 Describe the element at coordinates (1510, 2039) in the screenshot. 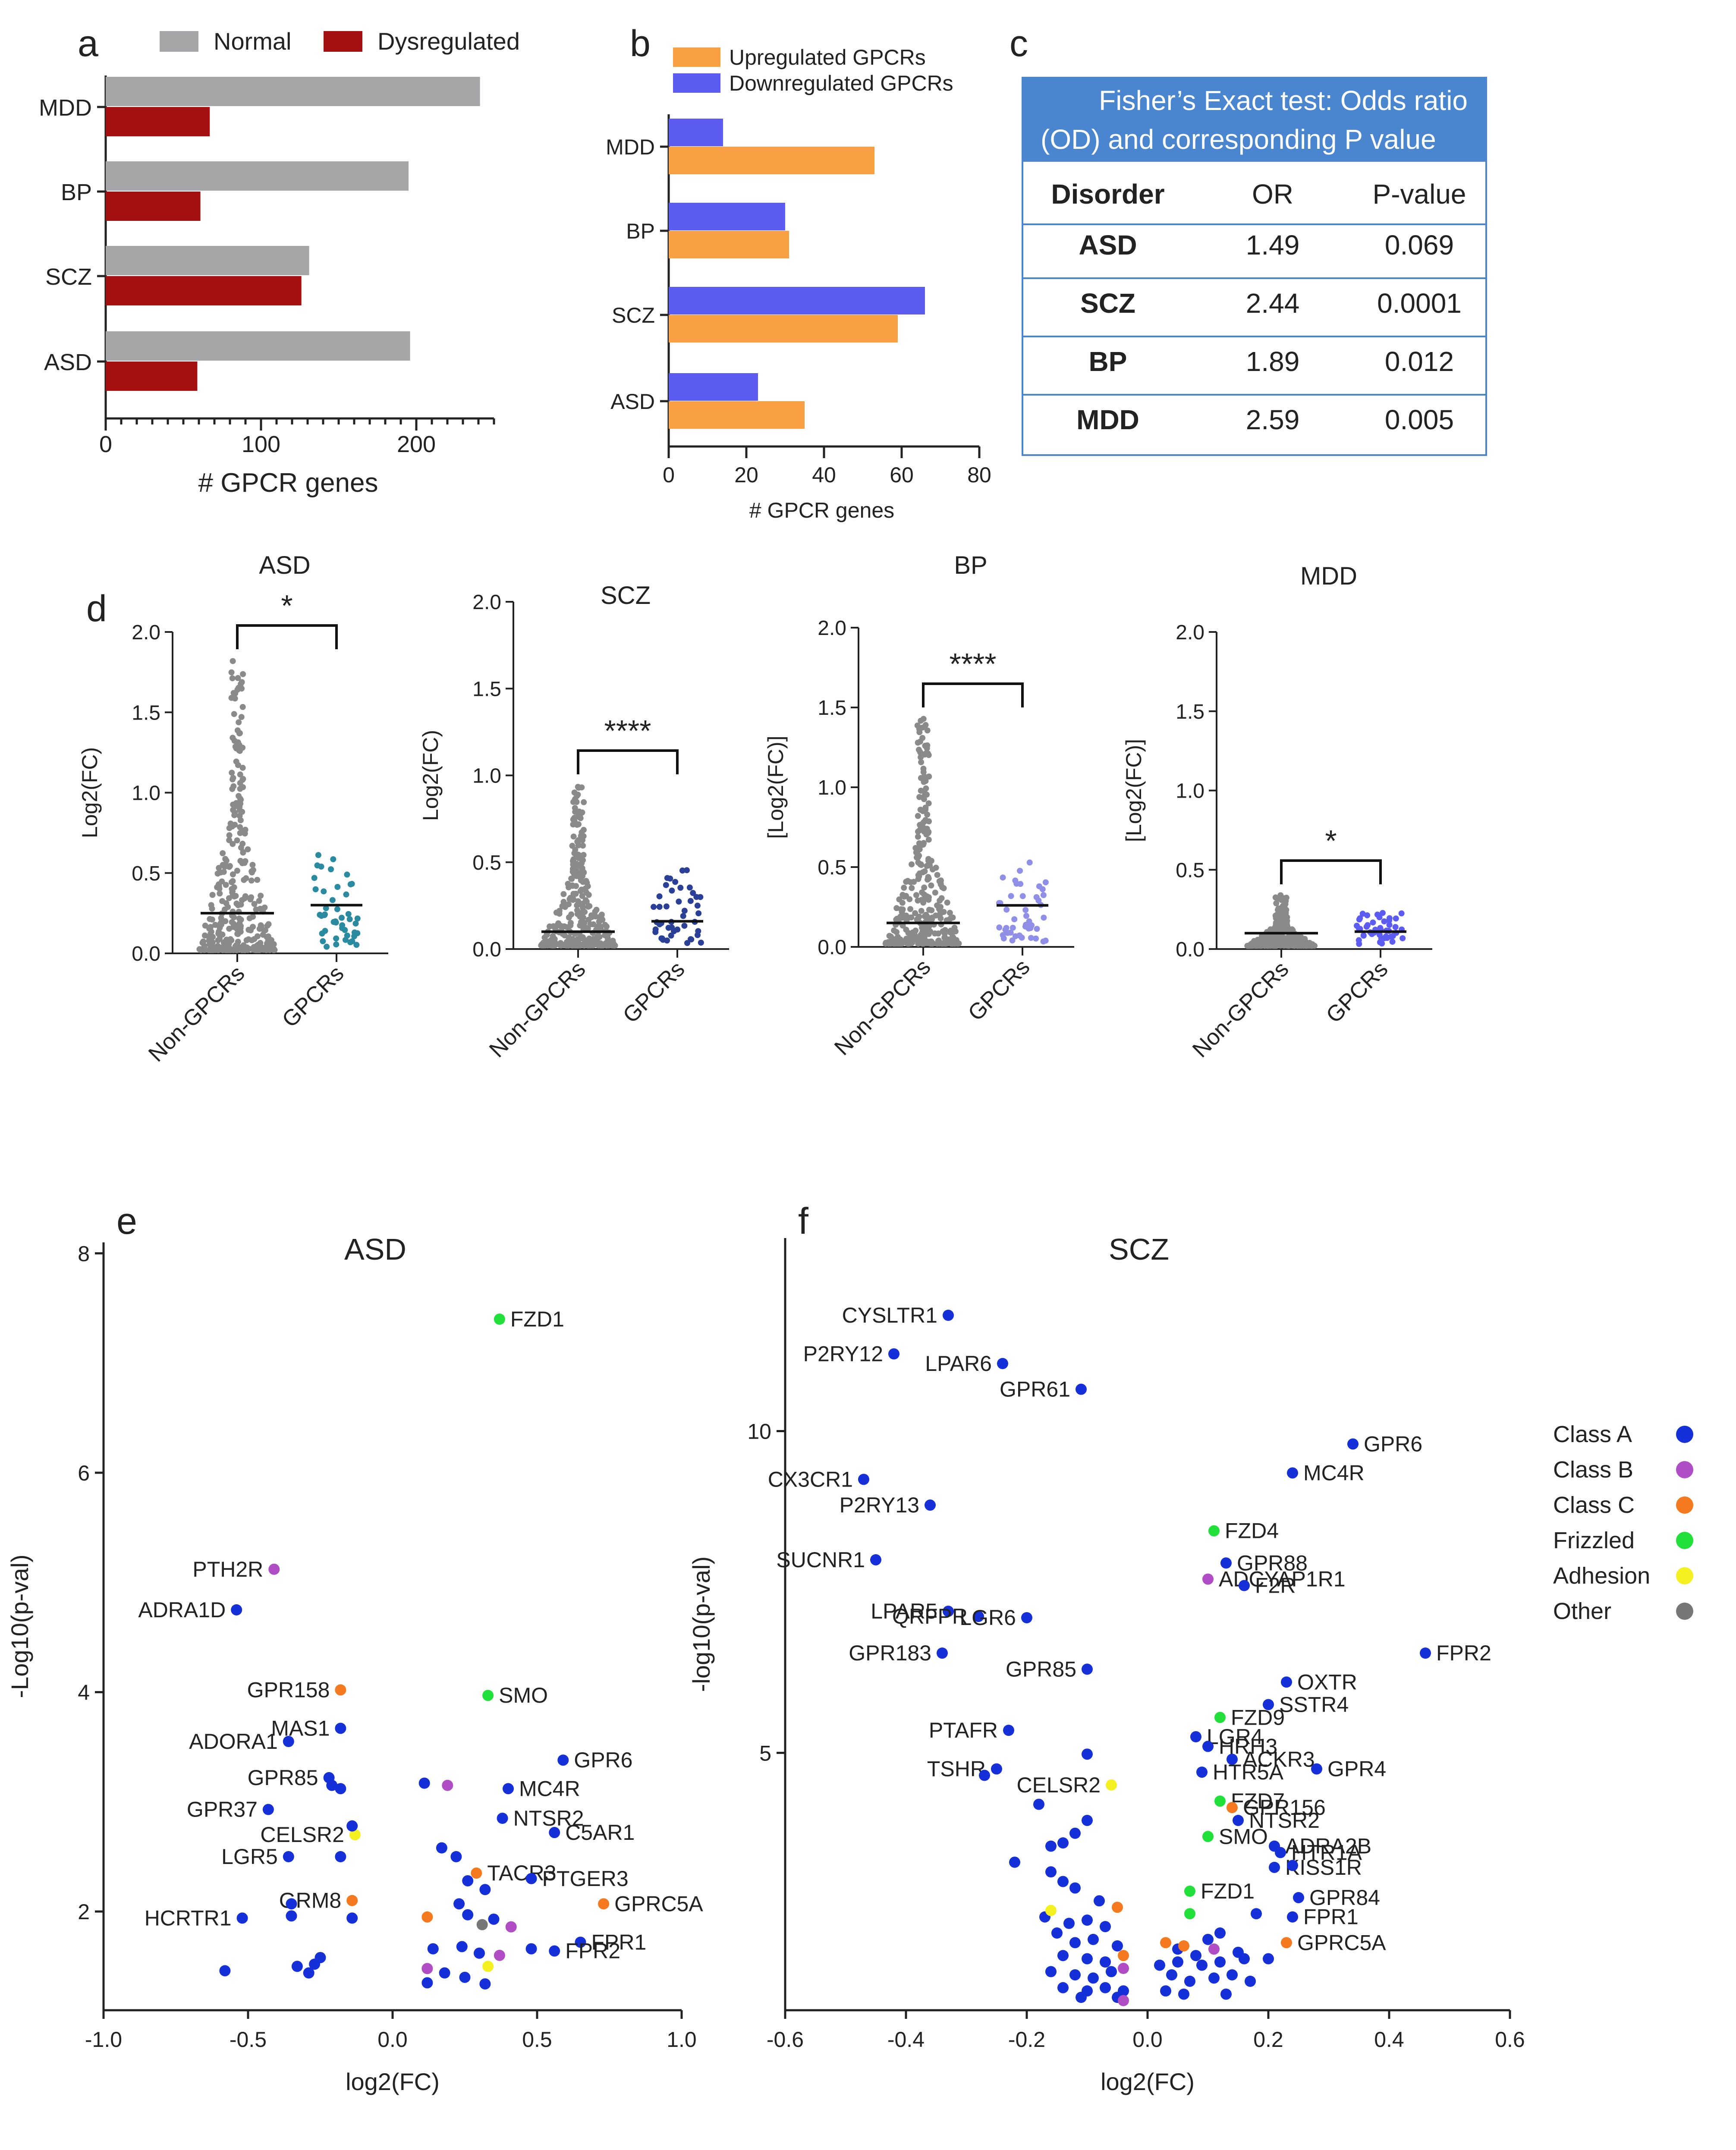

I see `x-tick-label: 0.6` at that location.